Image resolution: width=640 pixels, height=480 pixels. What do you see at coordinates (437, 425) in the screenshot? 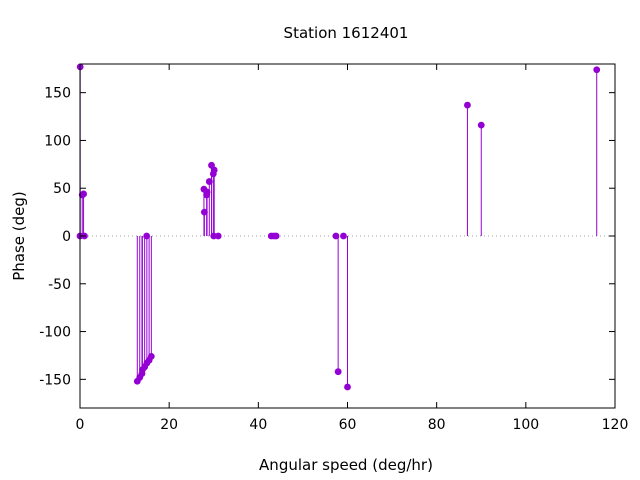
I see `x-tick-label: 80` at bounding box center [437, 425].